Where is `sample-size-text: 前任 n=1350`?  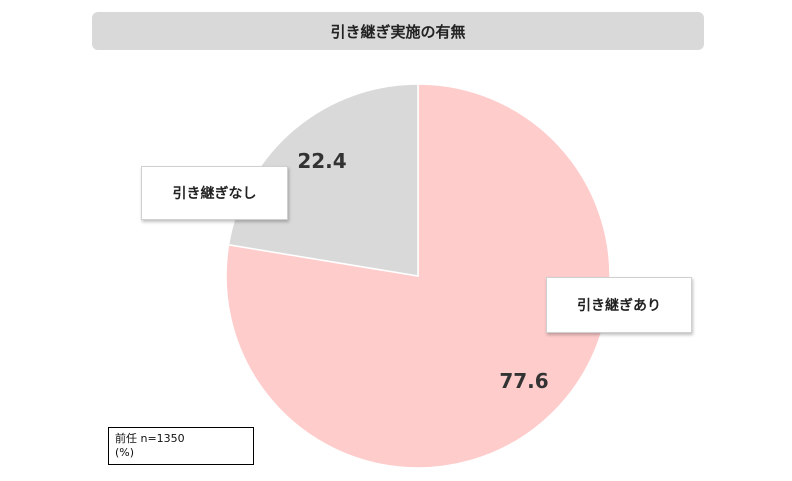
sample-size-text: 前任 n=1350 is located at coordinates (150, 438).